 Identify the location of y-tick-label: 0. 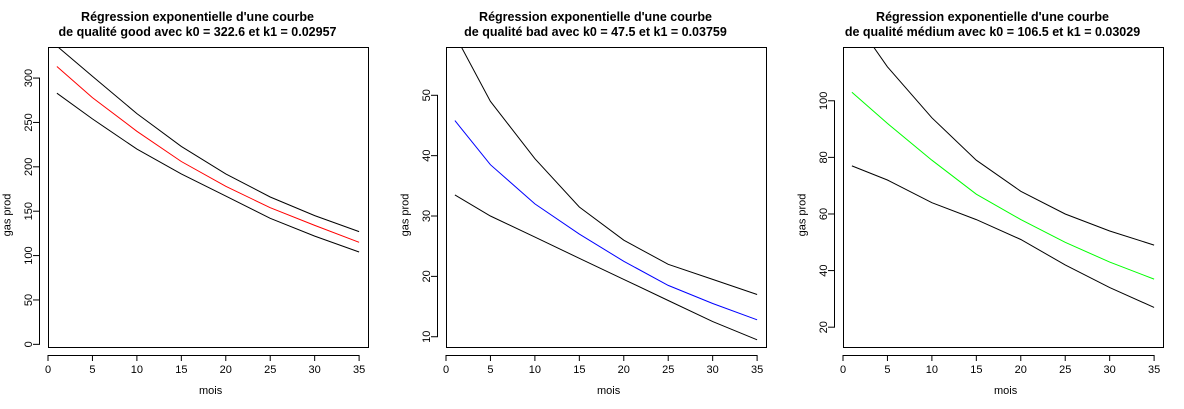
(29, 344).